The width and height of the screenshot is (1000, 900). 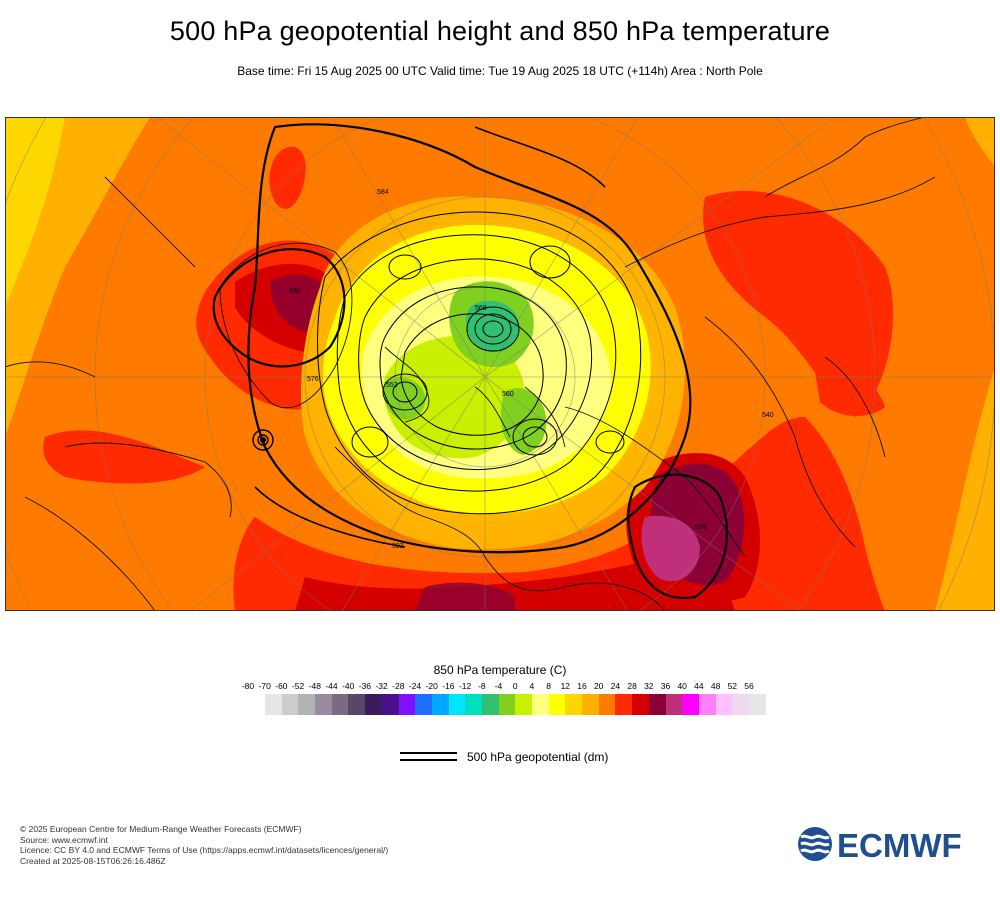 I want to click on svg-text: 576, so click(x=313, y=379).